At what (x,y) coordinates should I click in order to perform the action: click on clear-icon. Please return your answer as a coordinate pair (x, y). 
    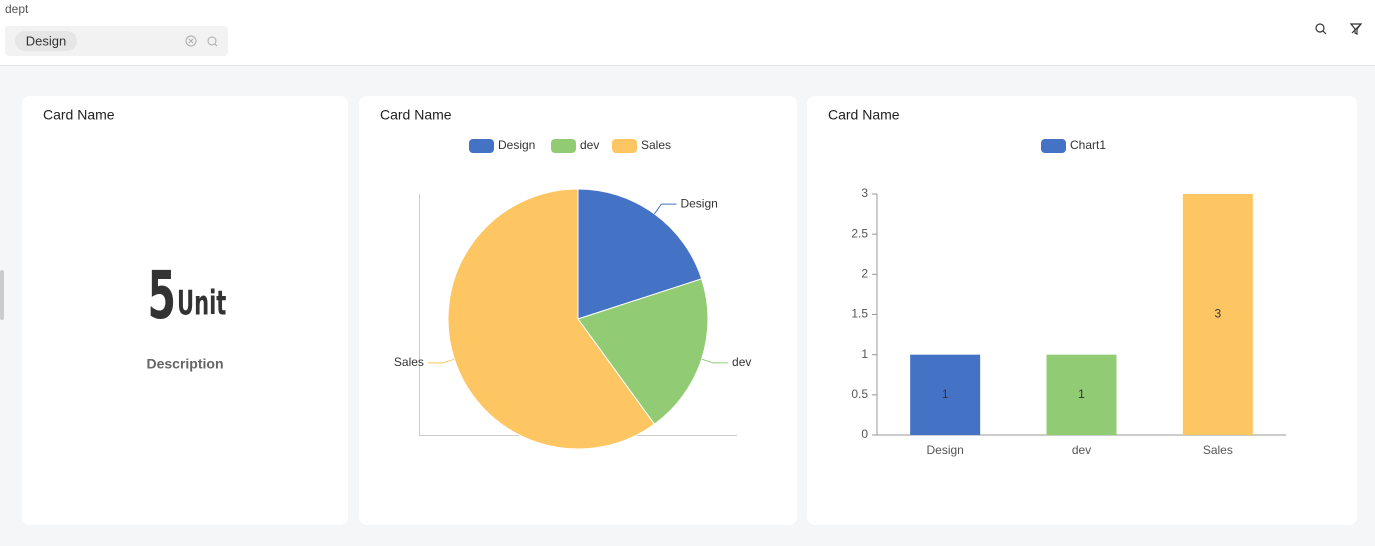
    Looking at the image, I should click on (191, 41).